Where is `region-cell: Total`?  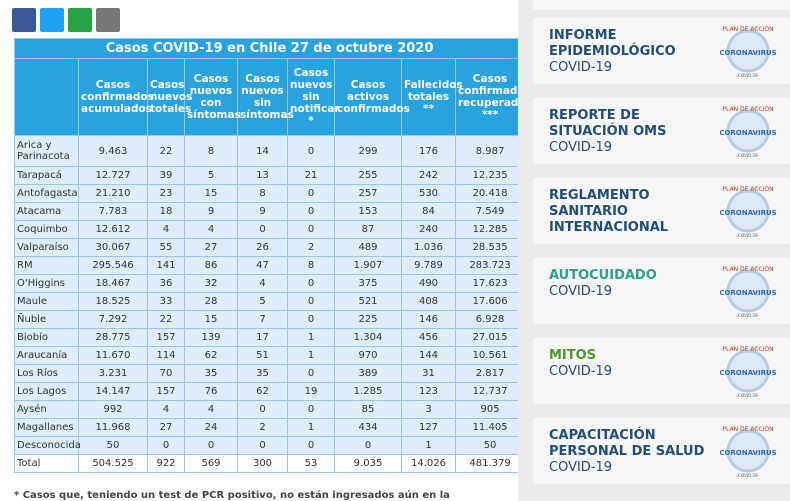 region-cell: Total is located at coordinates (46, 463).